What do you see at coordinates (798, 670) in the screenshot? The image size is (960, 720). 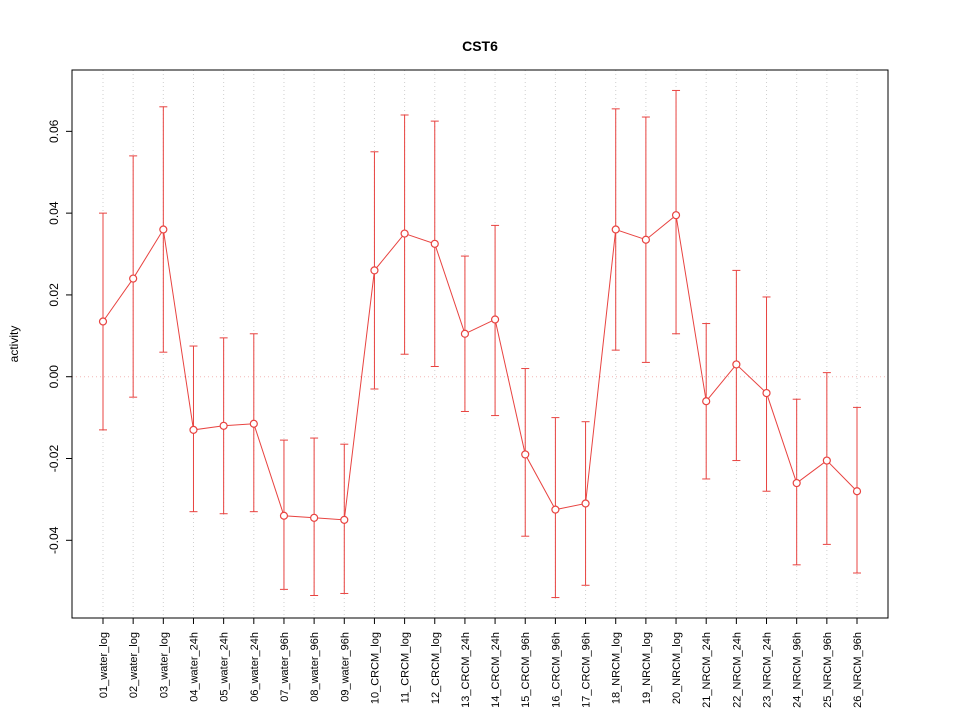 I see `x-tick-label: 24_NRCM_96h` at bounding box center [798, 670].